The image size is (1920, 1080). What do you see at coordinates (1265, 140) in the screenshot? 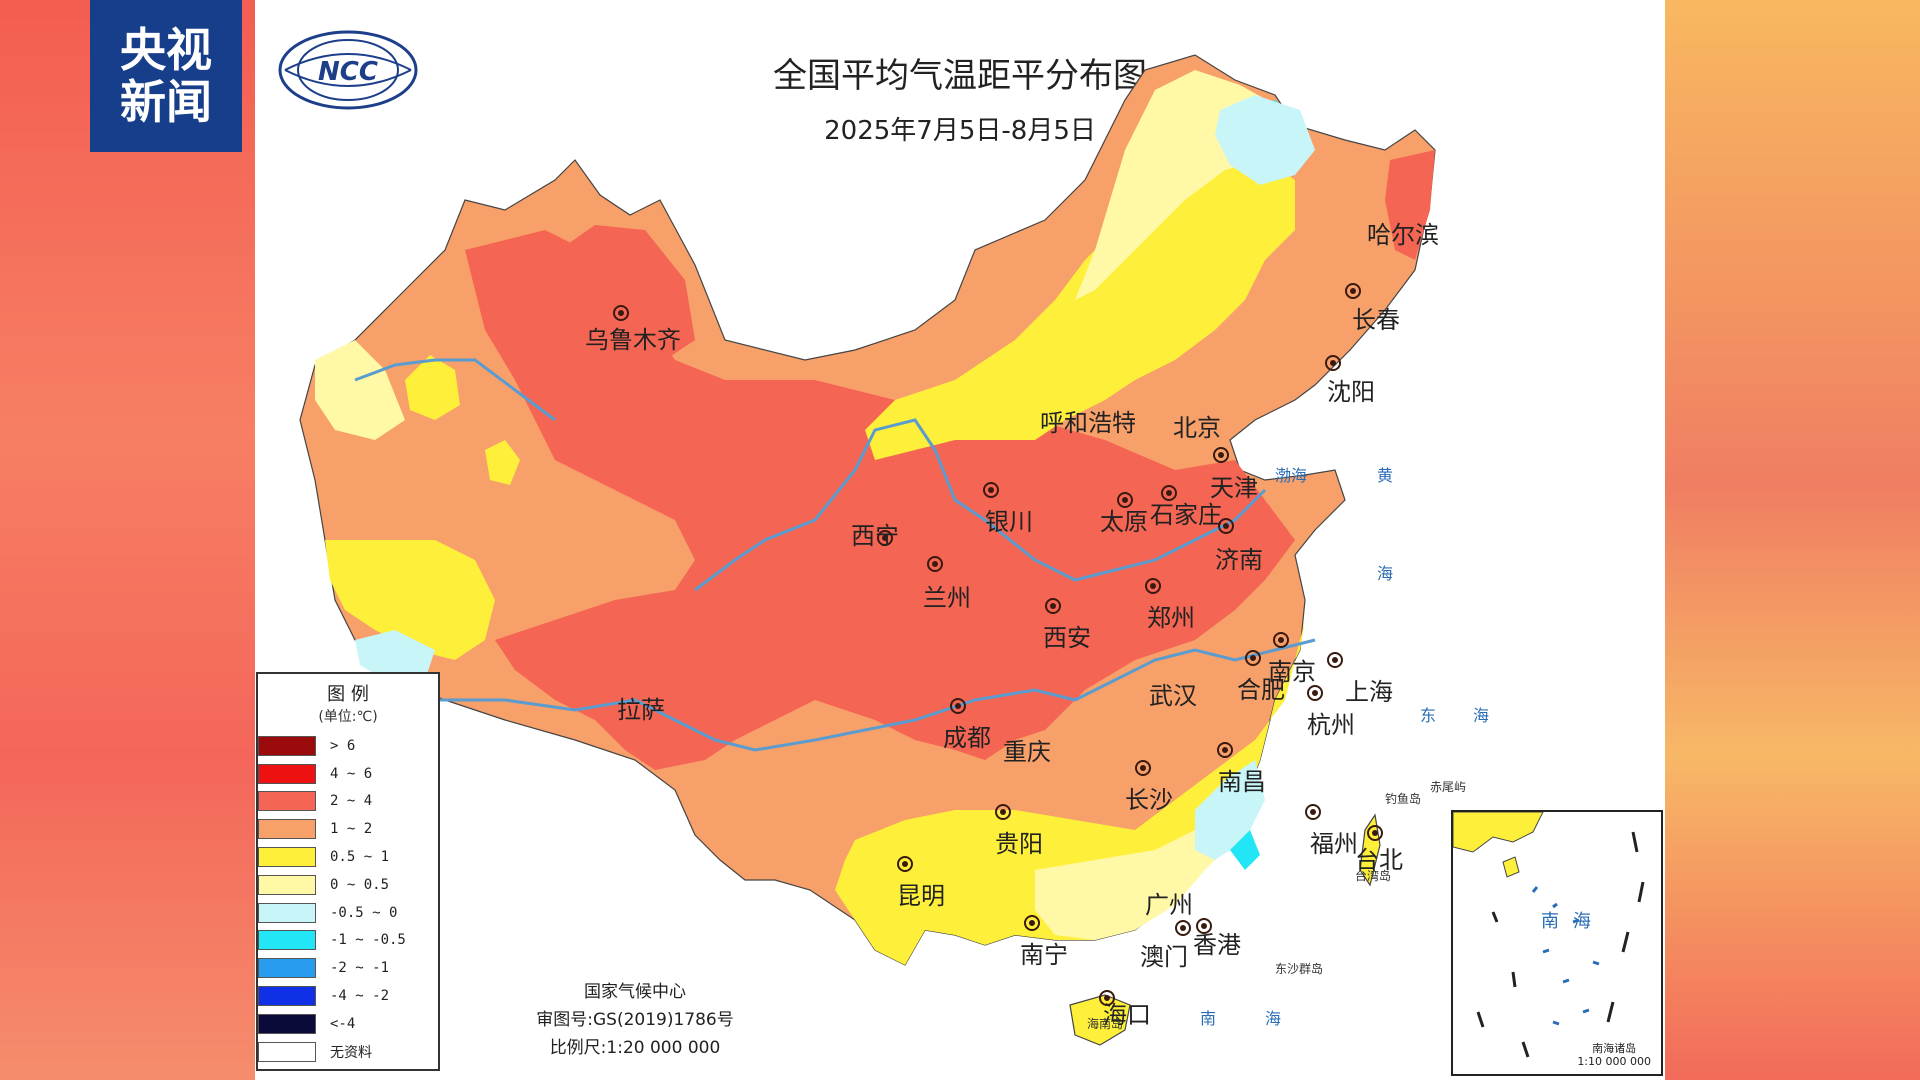
I see `region-neg-half-to-0-northeast` at bounding box center [1265, 140].